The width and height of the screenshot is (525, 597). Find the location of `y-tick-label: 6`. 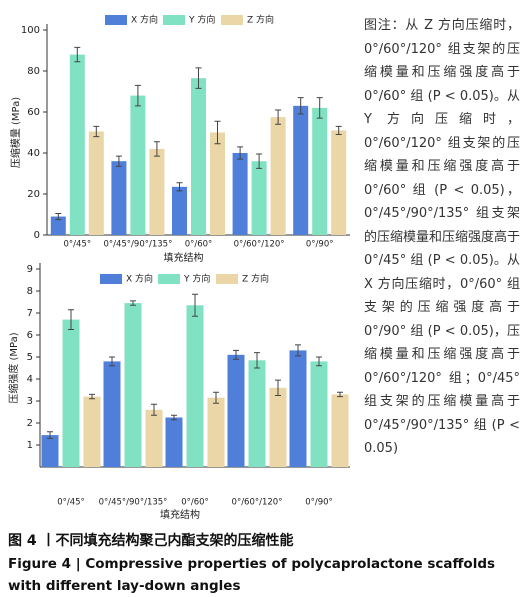

y-tick-label: 6 is located at coordinates (30, 335).